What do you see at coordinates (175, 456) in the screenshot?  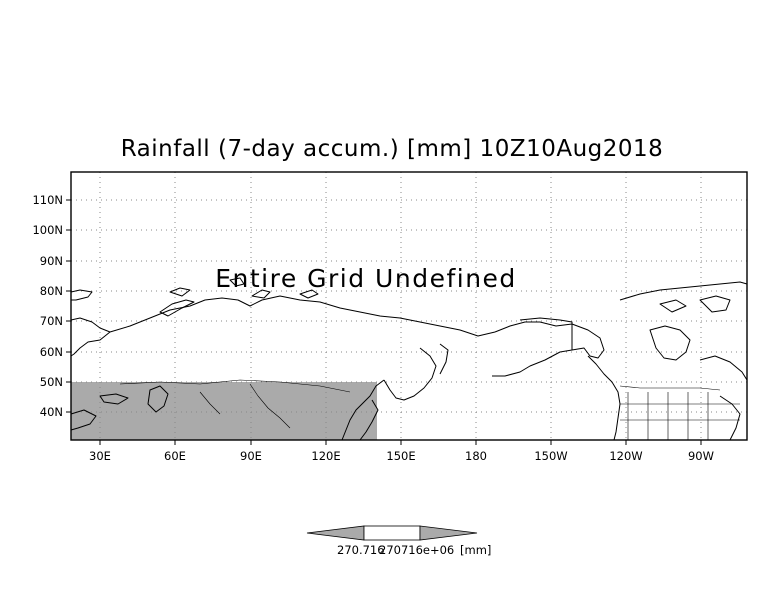 I see `lon-label-60e: 60E` at bounding box center [175, 456].